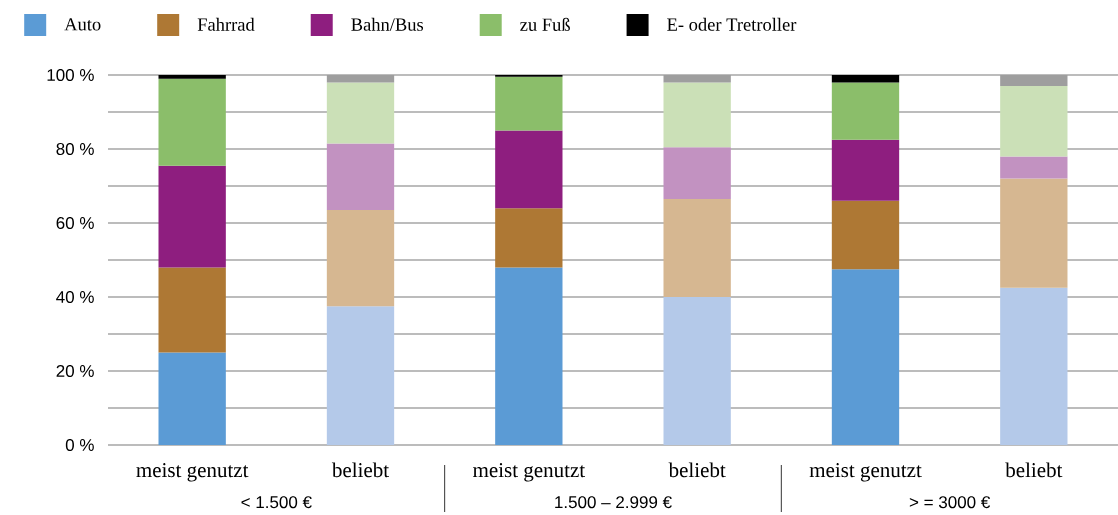 The image size is (1118, 515). Describe the element at coordinates (70, 75) in the screenshot. I see `y-tick-label: 100 %` at that location.